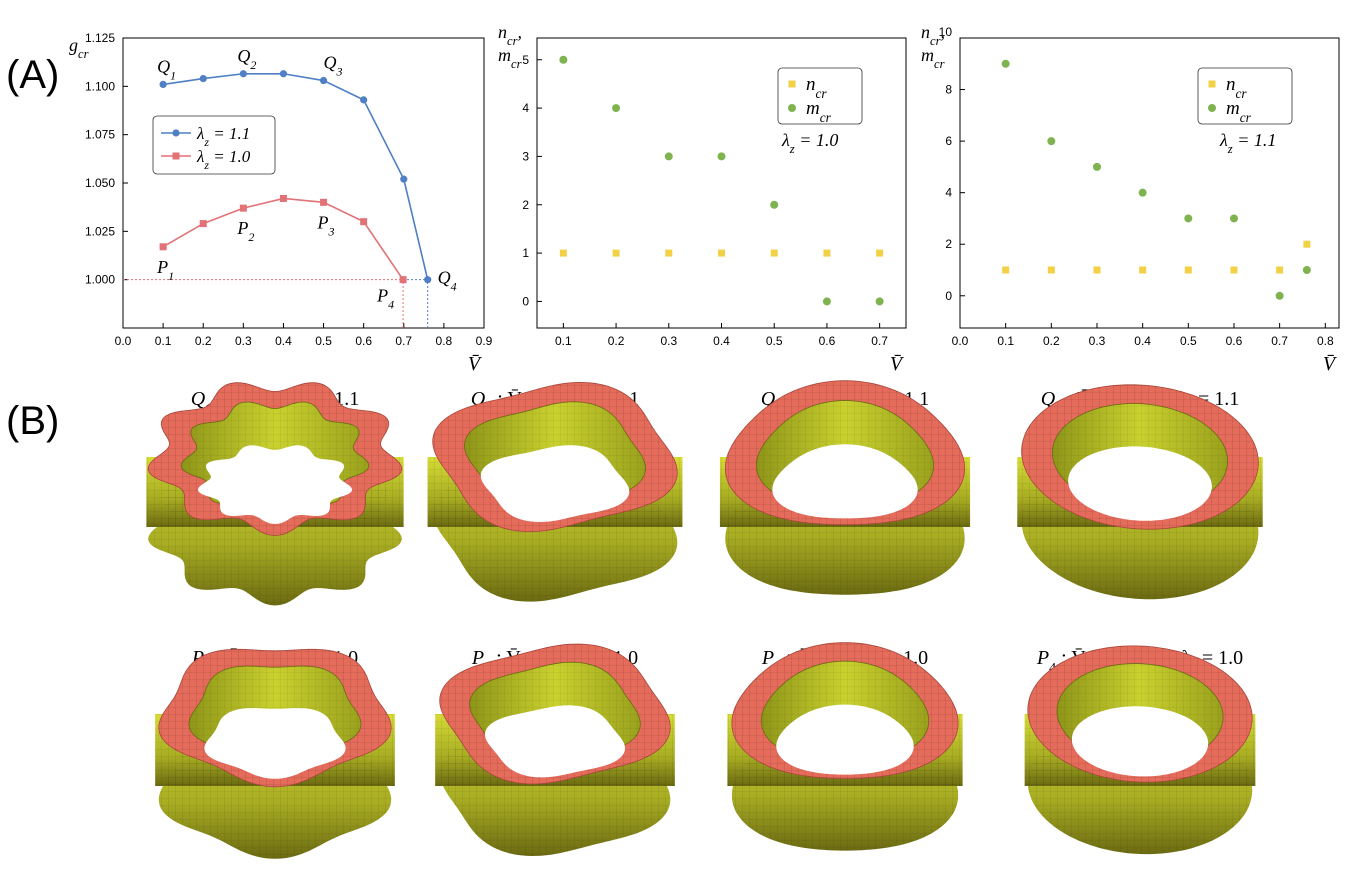  Describe the element at coordinates (223, 159) in the screenshot. I see `legend-label: λz = 1.0` at that location.